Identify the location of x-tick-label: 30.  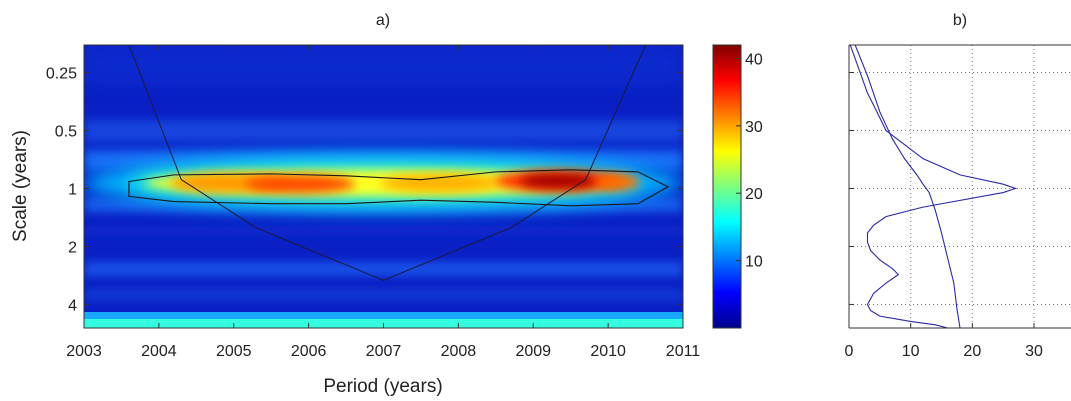
(1034, 351).